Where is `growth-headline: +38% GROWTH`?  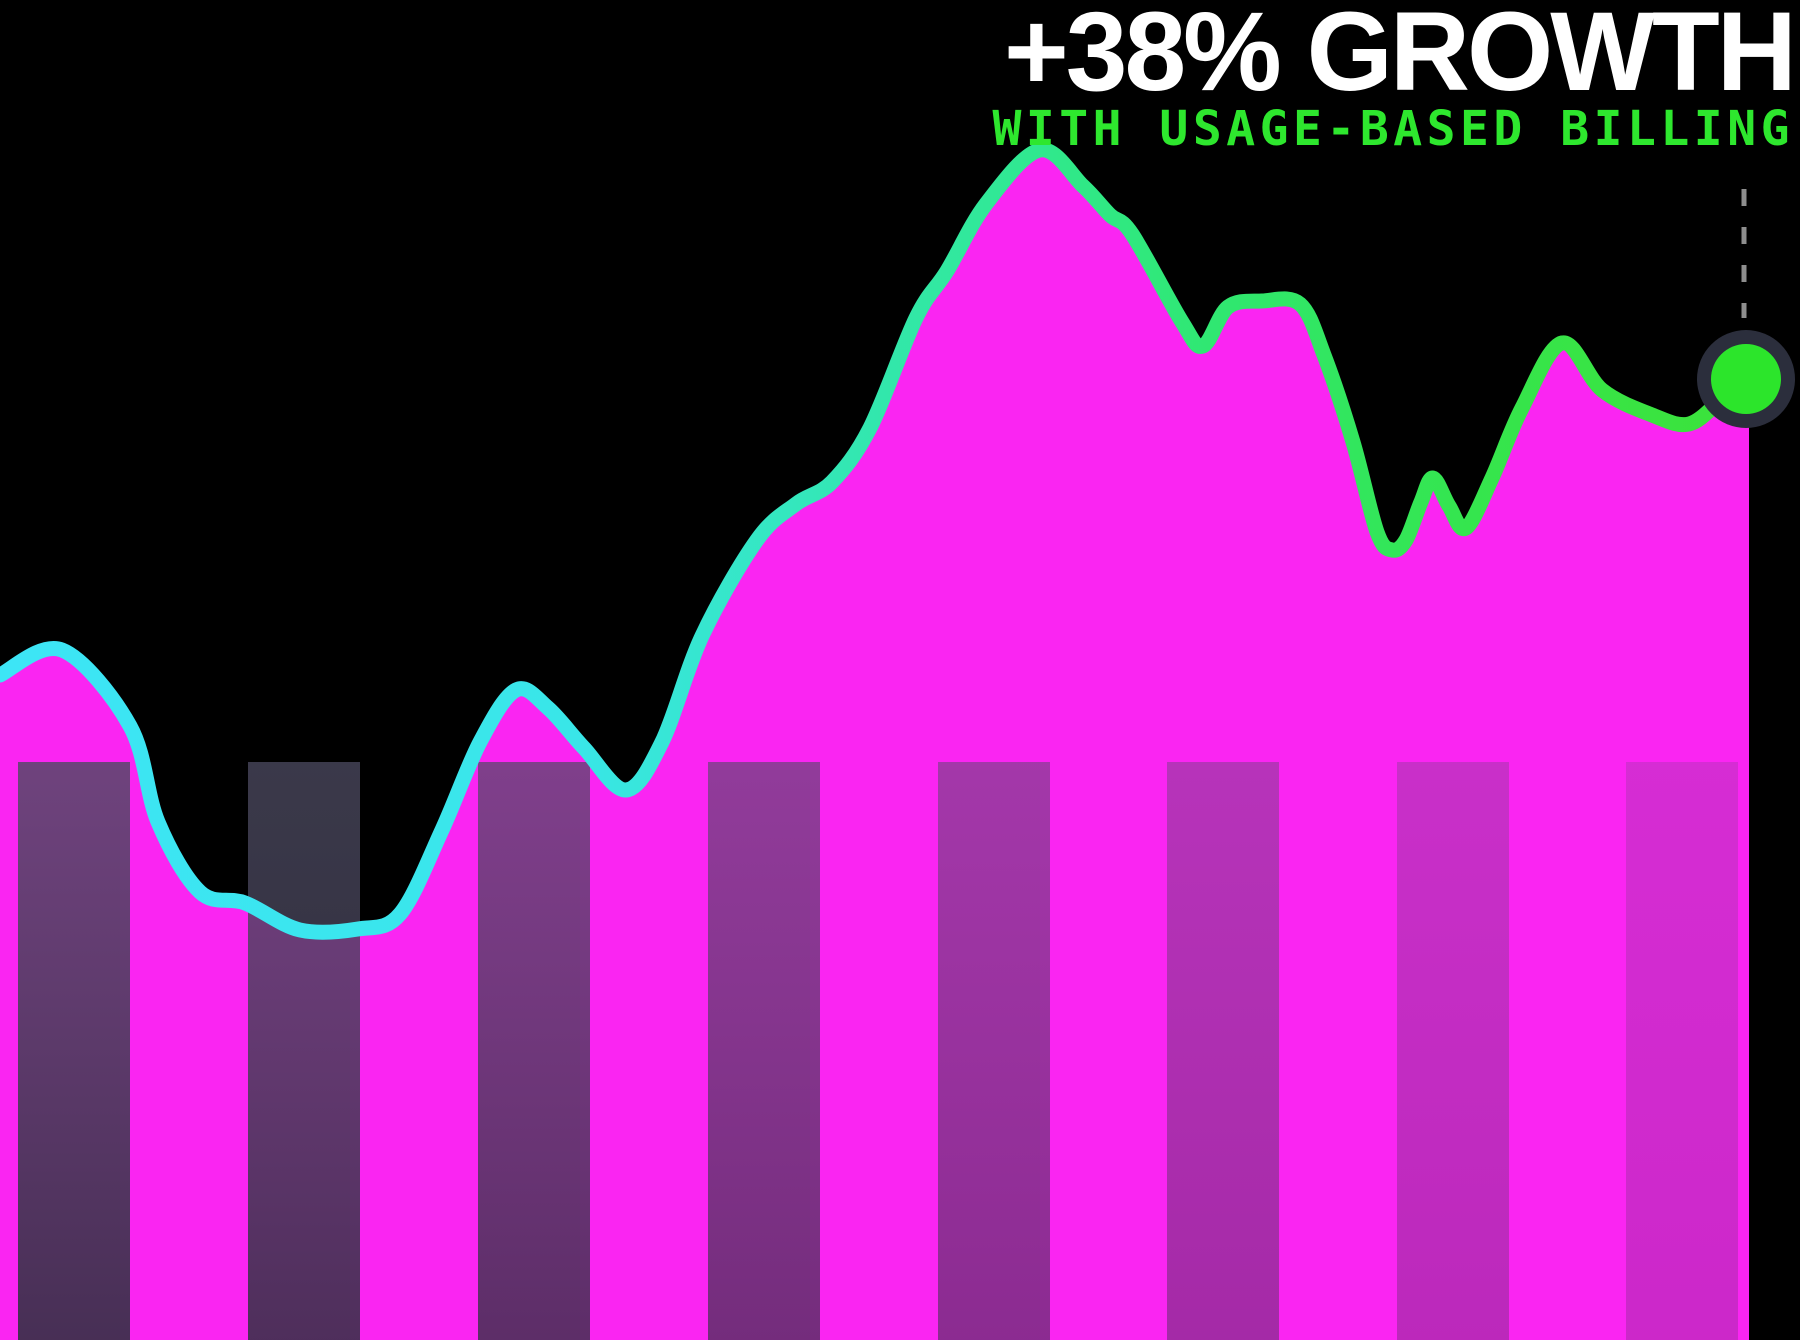 growth-headline: +38% GROWTH is located at coordinates (1400, 57).